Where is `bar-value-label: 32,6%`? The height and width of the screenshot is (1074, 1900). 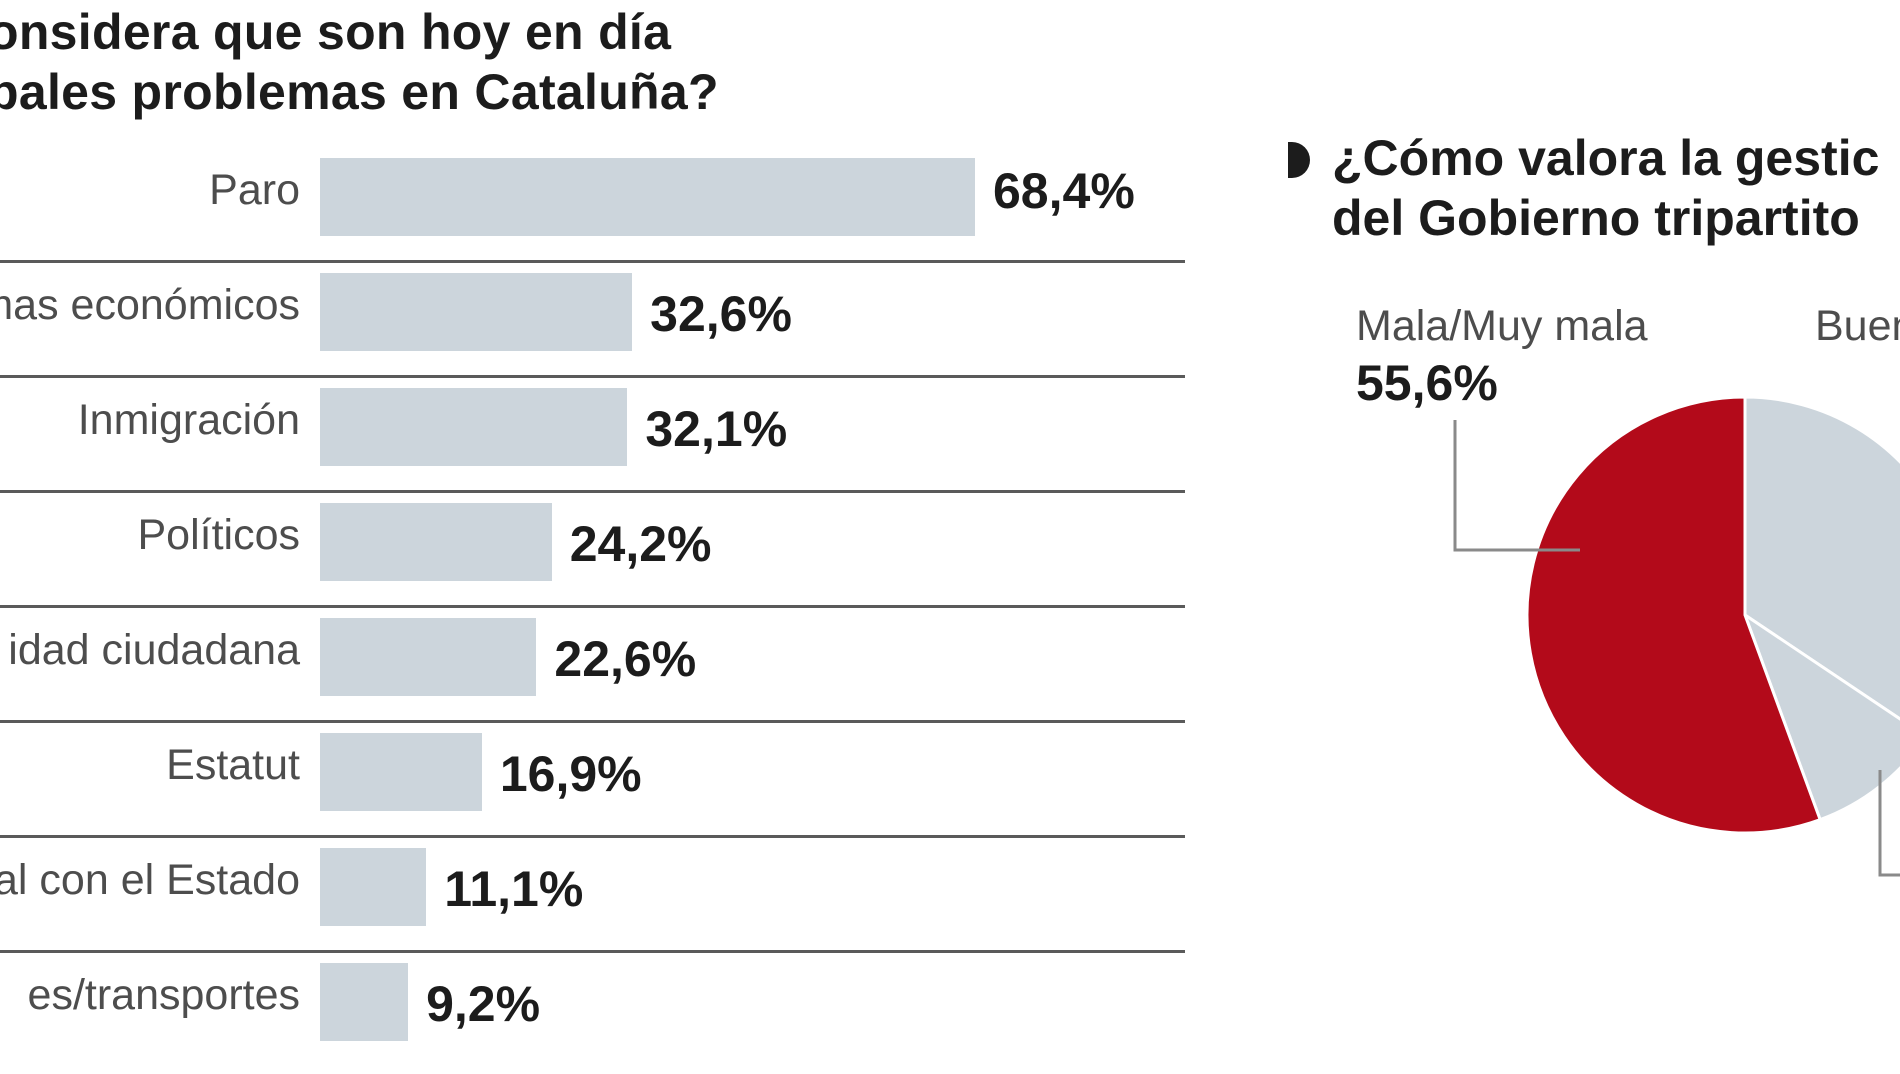 bar-value-label: 32,6% is located at coordinates (721, 314).